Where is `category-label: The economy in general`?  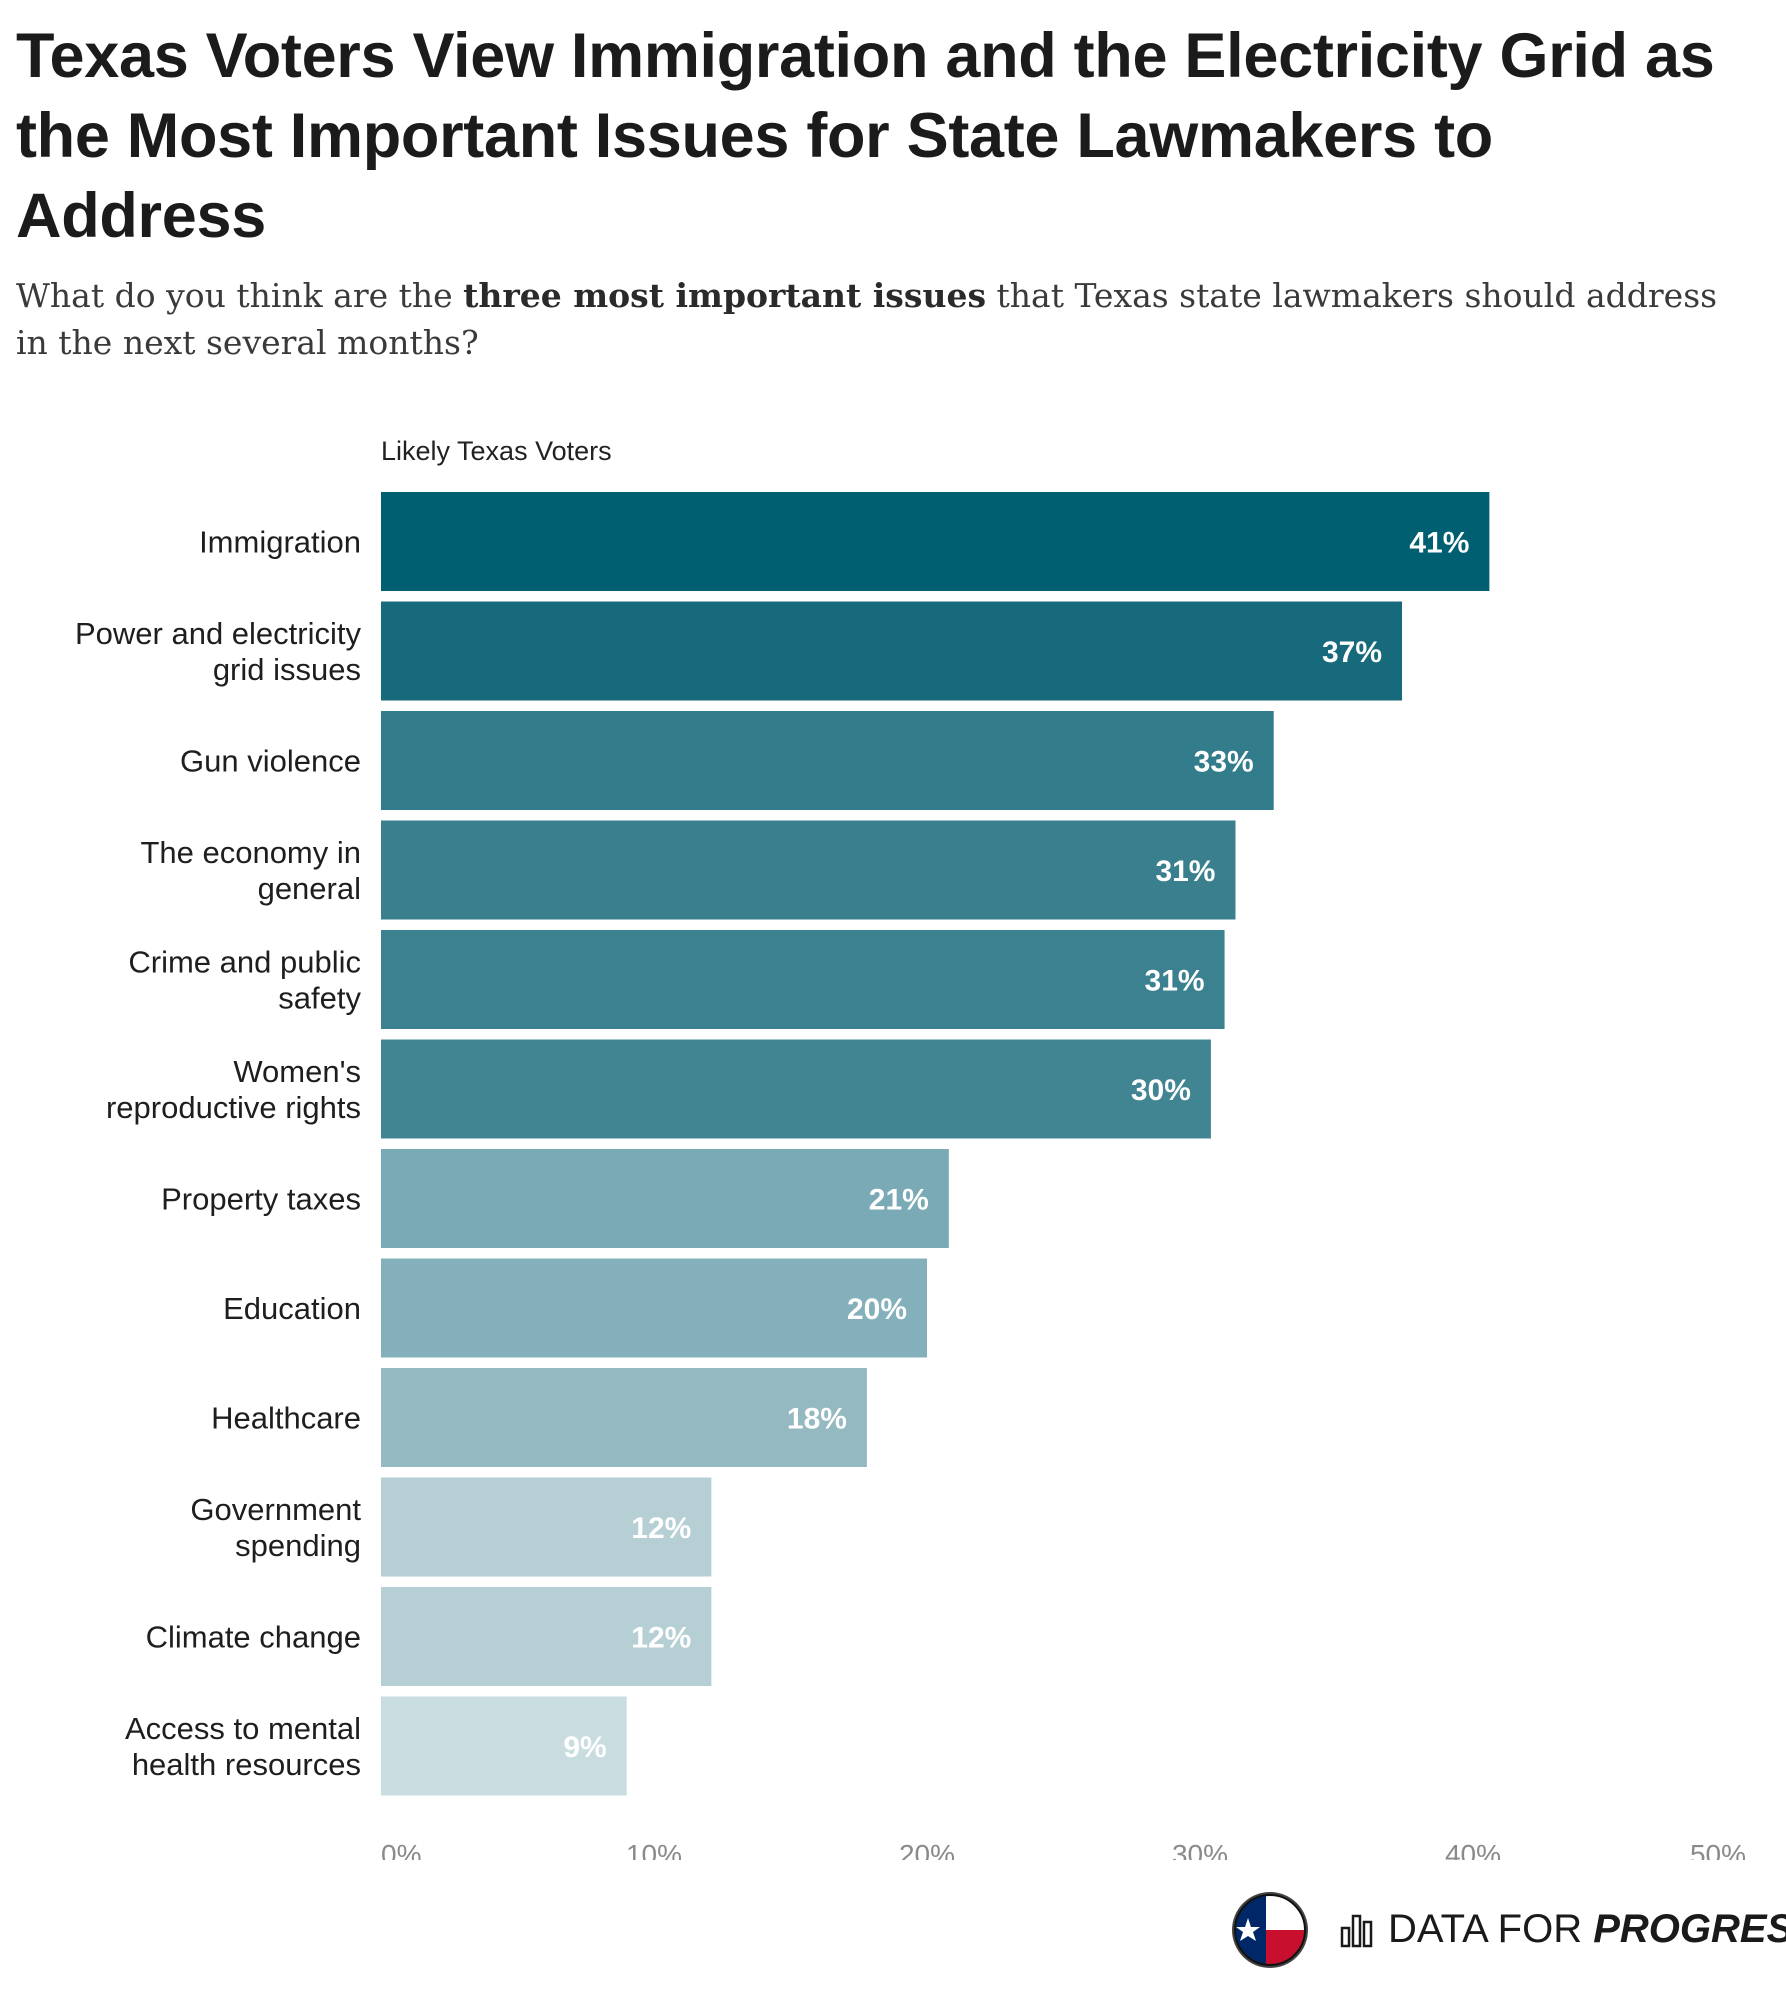
category-label: The economy in general is located at coordinates (250, 870).